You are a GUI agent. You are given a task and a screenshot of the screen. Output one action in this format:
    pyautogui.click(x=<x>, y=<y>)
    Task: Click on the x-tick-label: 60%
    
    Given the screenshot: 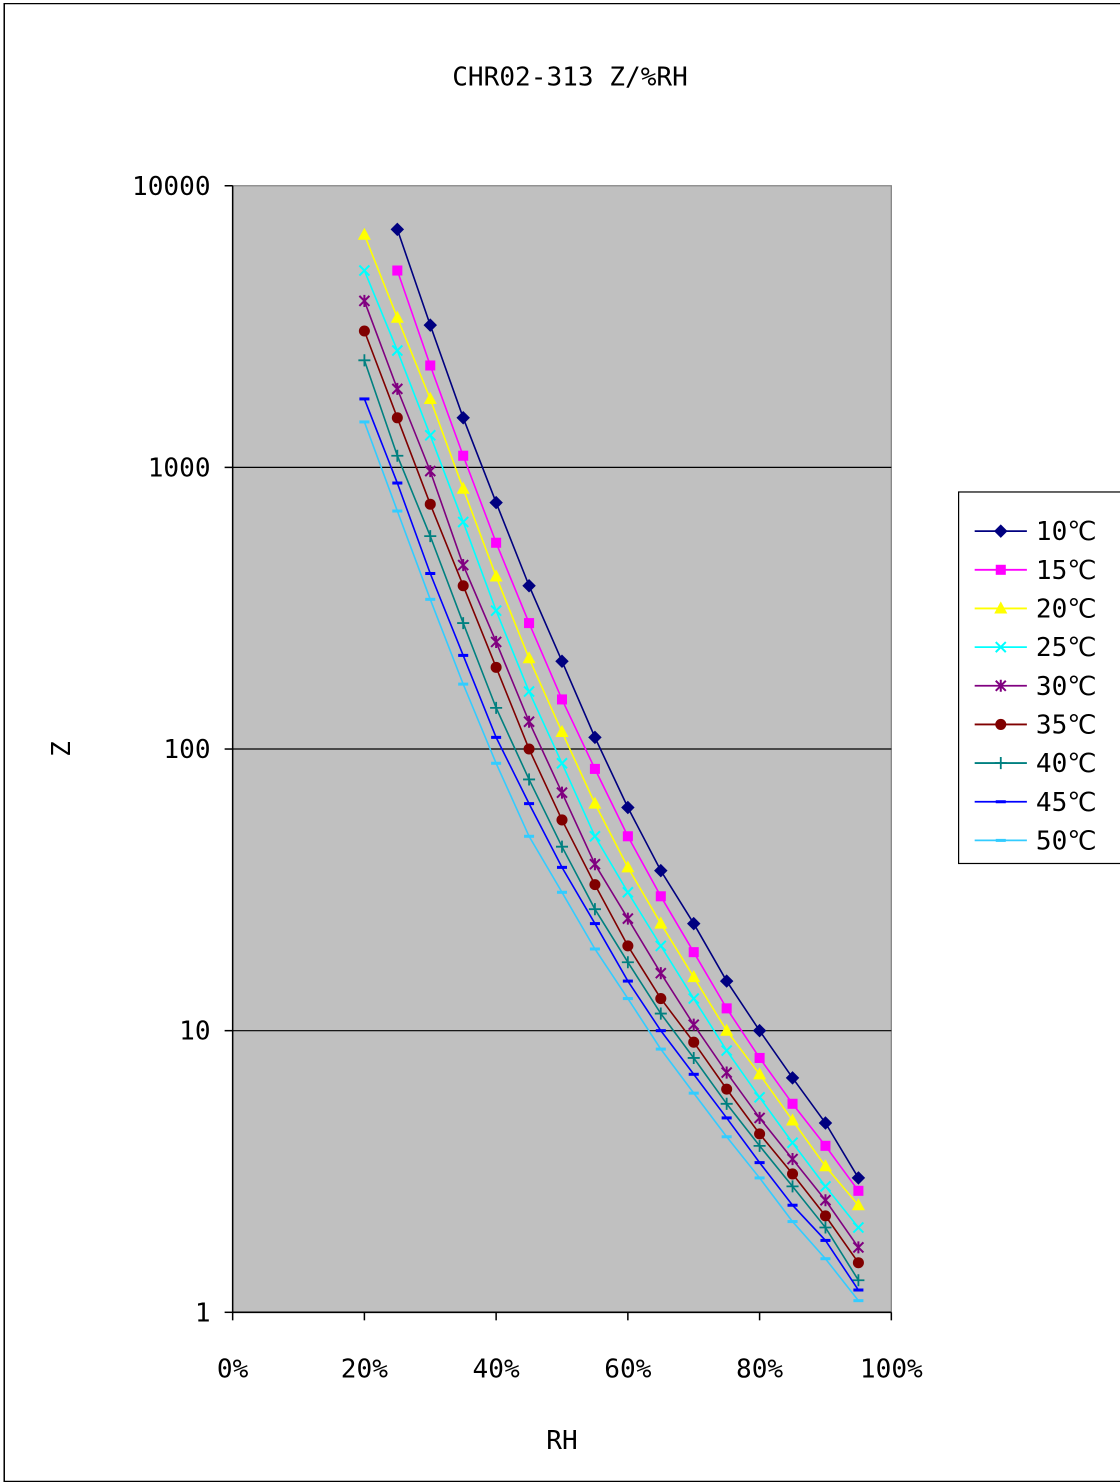 What is the action you would take?
    pyautogui.click(x=627, y=1370)
    